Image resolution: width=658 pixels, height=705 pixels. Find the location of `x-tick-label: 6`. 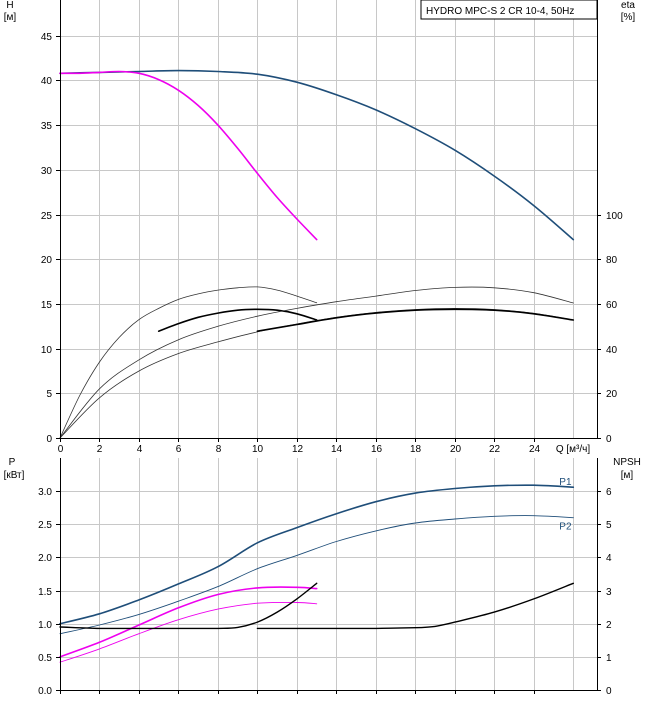

x-tick-label: 6 is located at coordinates (179, 449).